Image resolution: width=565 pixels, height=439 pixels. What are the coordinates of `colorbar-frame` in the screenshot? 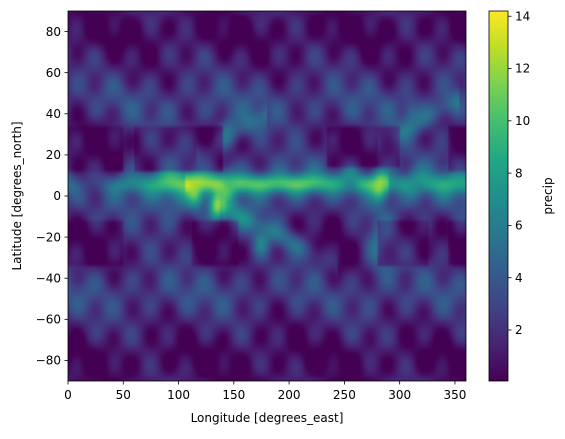 It's located at (498, 196).